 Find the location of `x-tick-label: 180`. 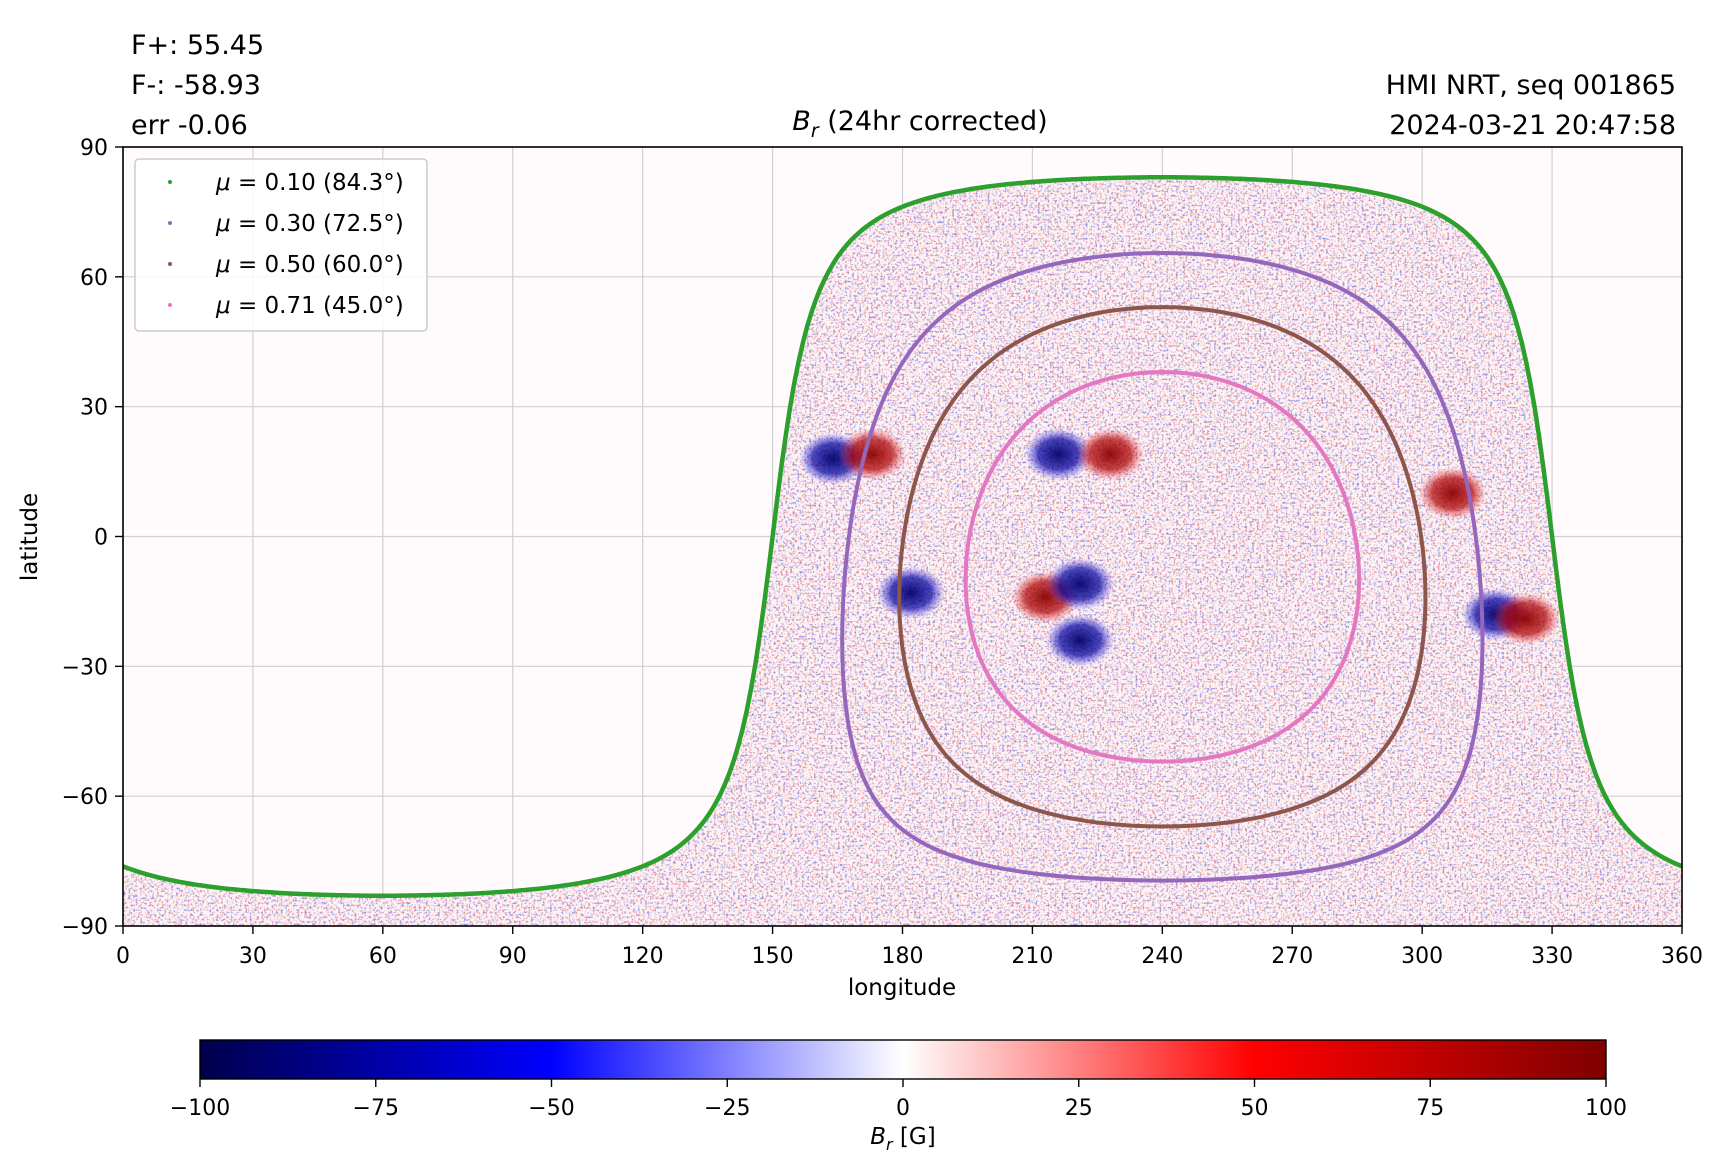

x-tick-label: 180 is located at coordinates (903, 956).